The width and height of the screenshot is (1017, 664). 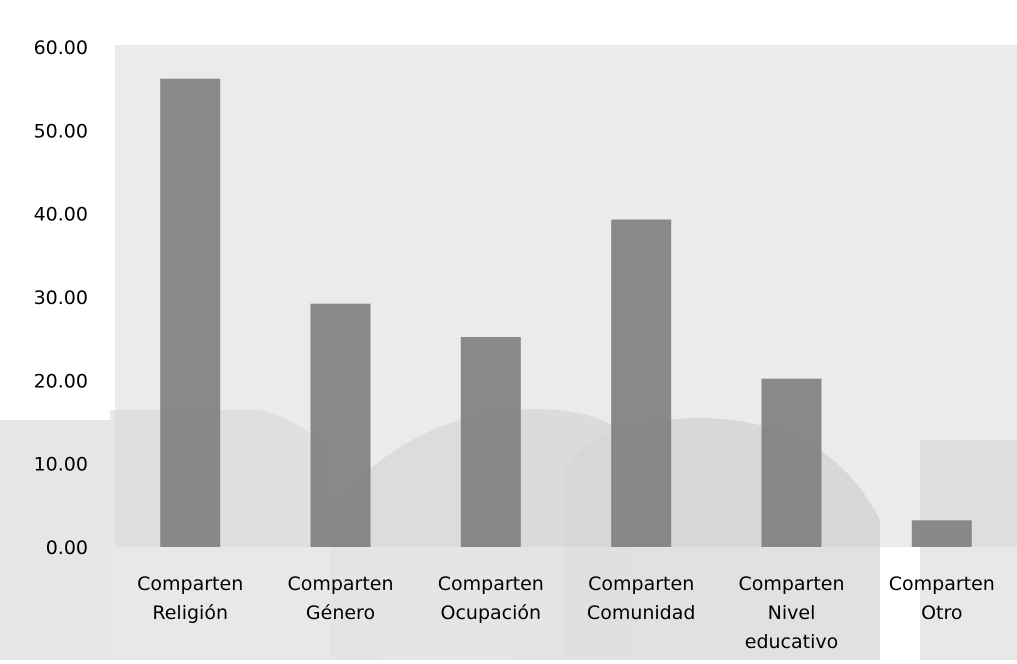 What do you see at coordinates (340, 613) in the screenshot?
I see `x-tick-label-line: Género` at bounding box center [340, 613].